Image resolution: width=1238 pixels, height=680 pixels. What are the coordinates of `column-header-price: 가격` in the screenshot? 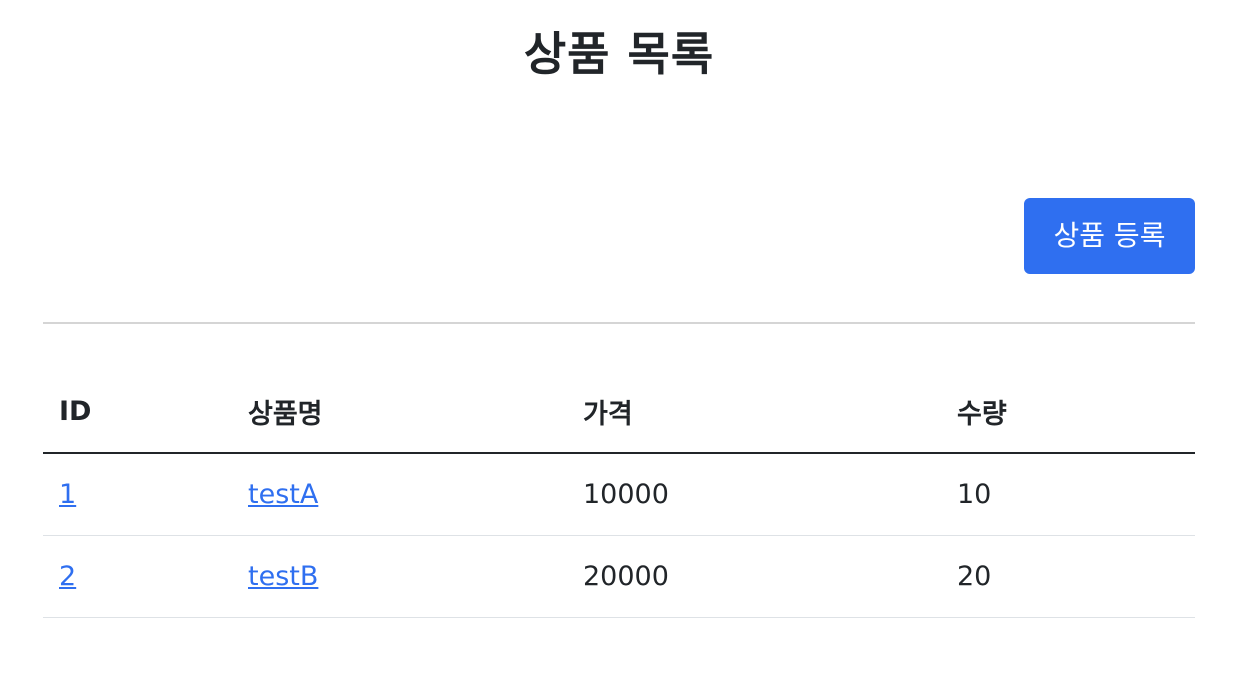 It's located at (754, 412).